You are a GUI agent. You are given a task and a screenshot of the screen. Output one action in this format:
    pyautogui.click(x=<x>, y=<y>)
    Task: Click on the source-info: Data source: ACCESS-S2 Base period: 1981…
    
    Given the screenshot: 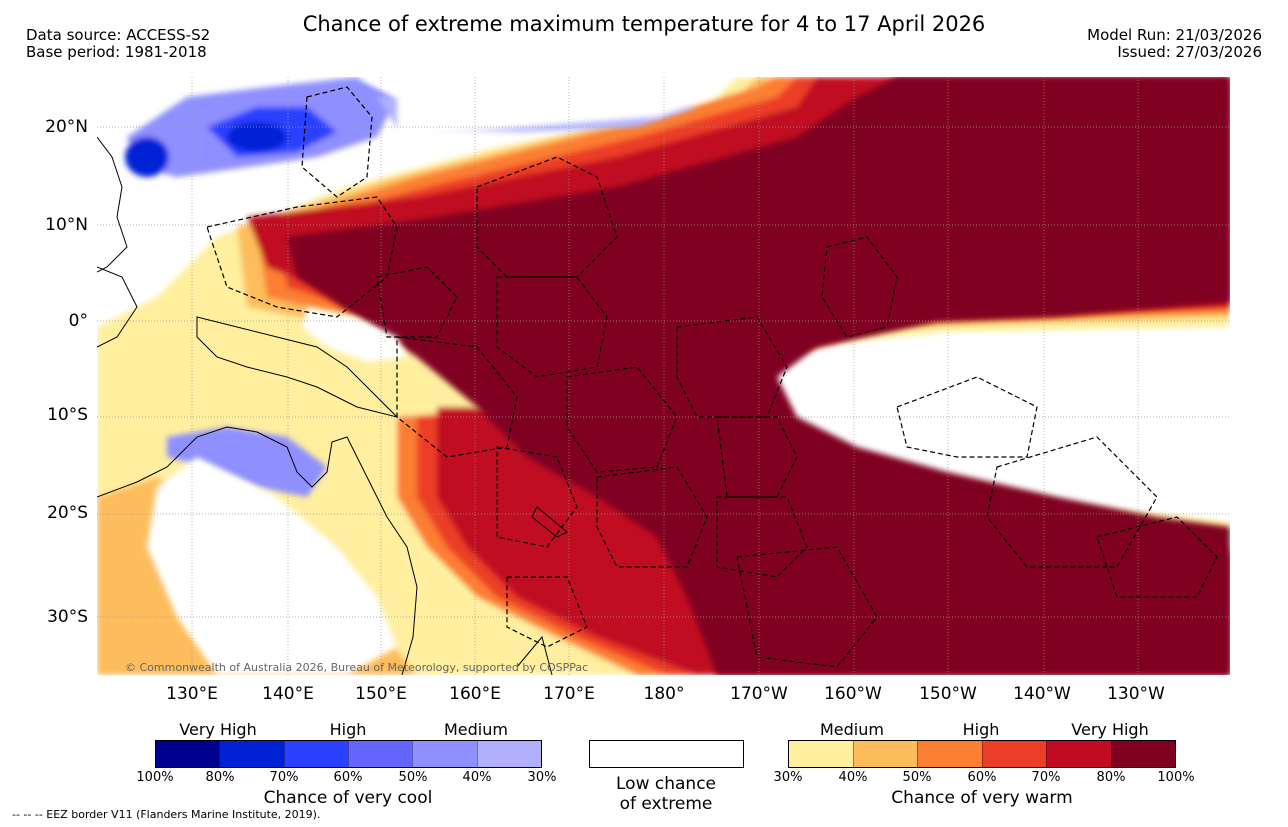 What is the action you would take?
    pyautogui.click(x=118, y=44)
    